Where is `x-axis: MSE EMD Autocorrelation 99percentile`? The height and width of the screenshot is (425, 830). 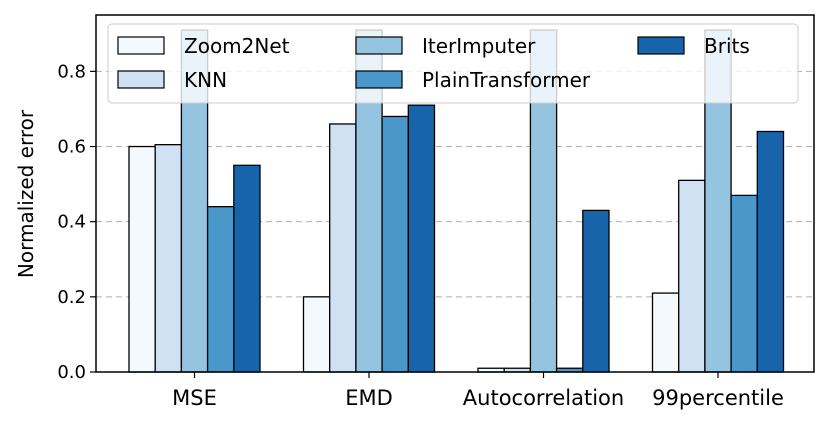
x-axis: MSE EMD Autocorrelation 99percentile is located at coordinates (478, 391).